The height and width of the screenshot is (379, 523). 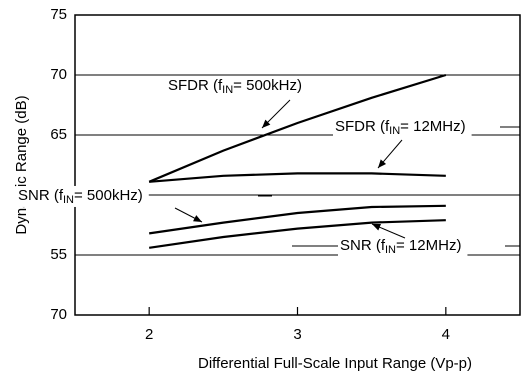 I want to click on x-tick-label: 3, so click(x=297, y=334).